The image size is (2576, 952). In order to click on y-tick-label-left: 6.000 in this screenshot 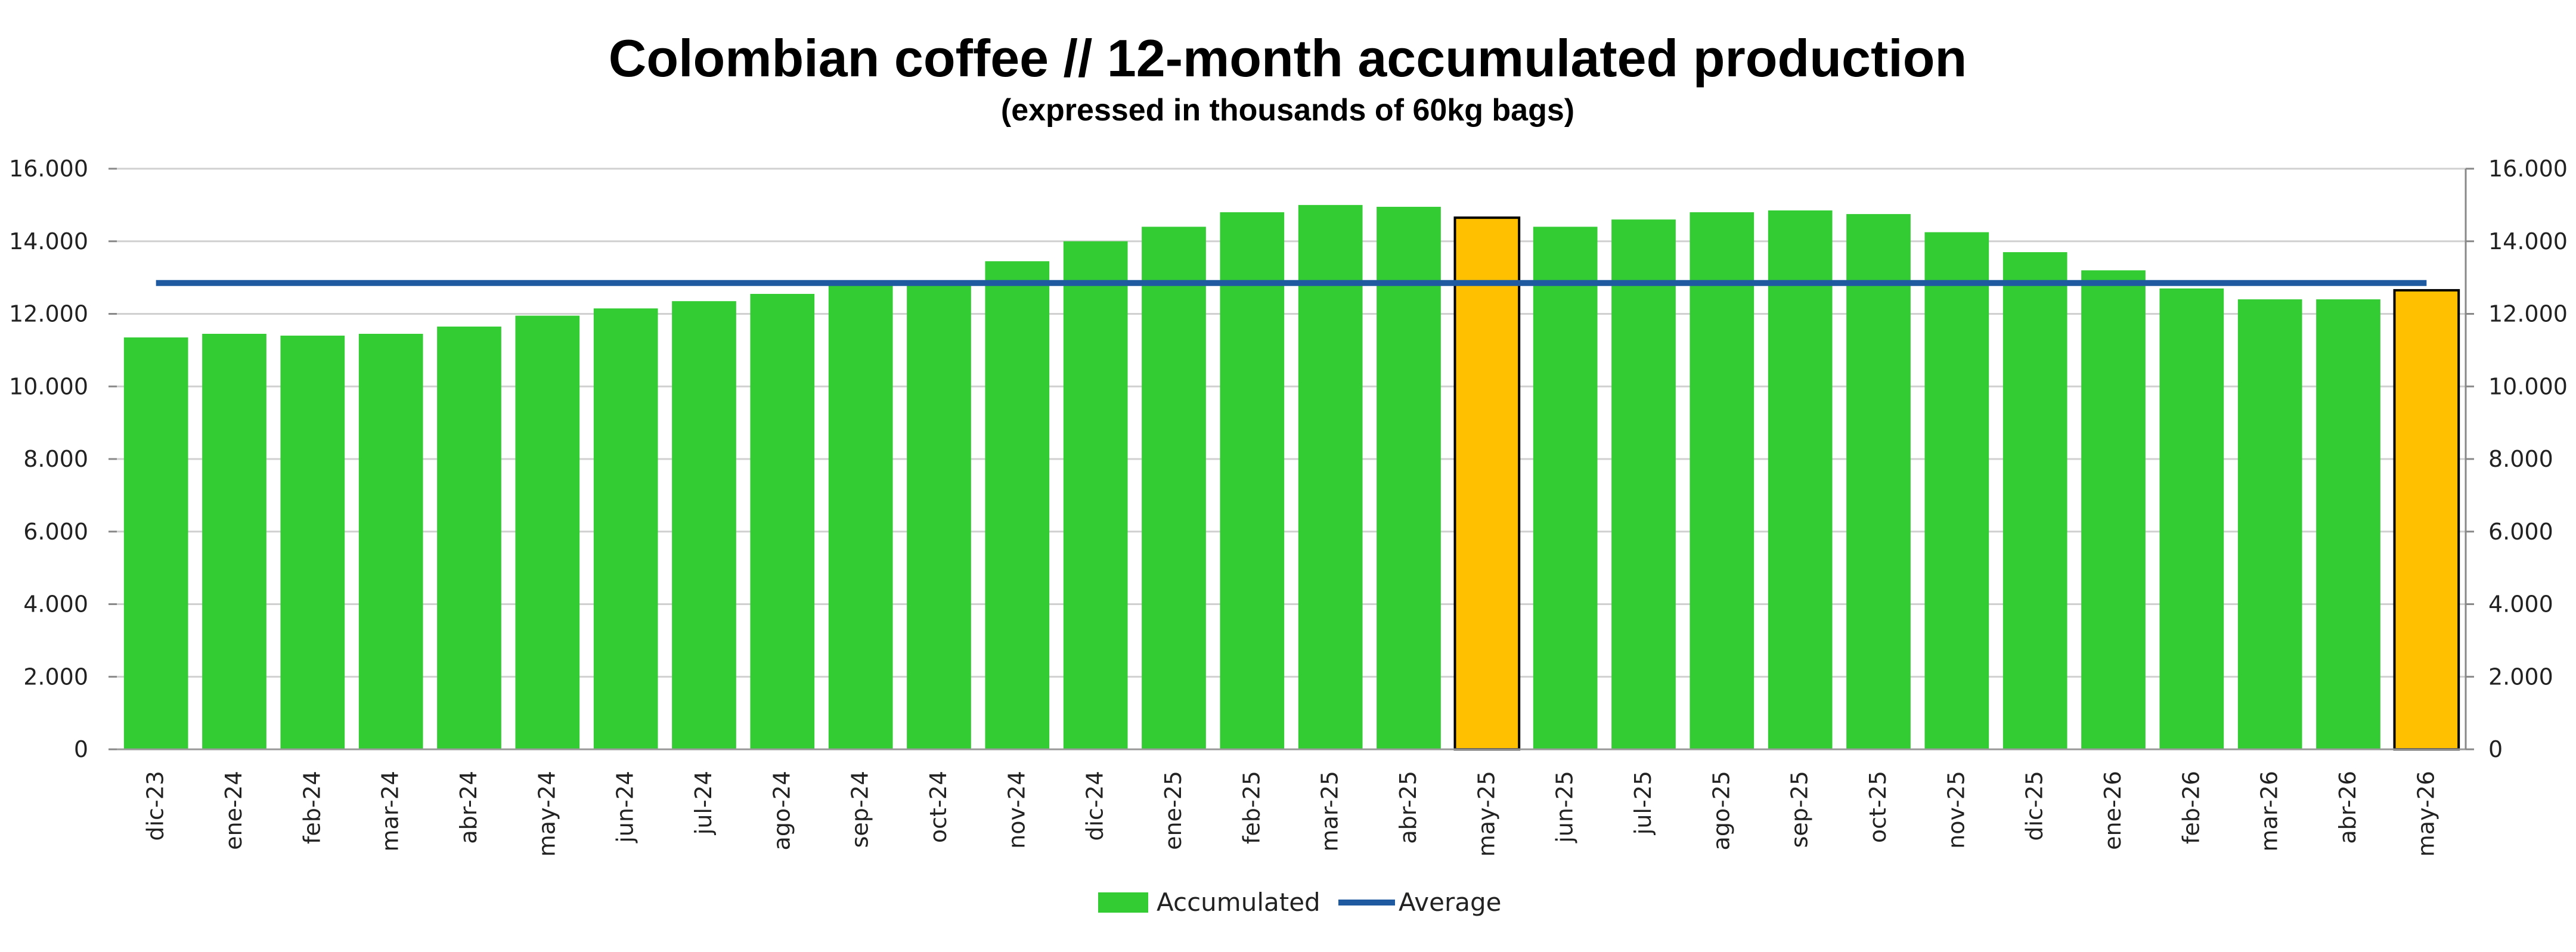, I will do `click(55, 532)`.